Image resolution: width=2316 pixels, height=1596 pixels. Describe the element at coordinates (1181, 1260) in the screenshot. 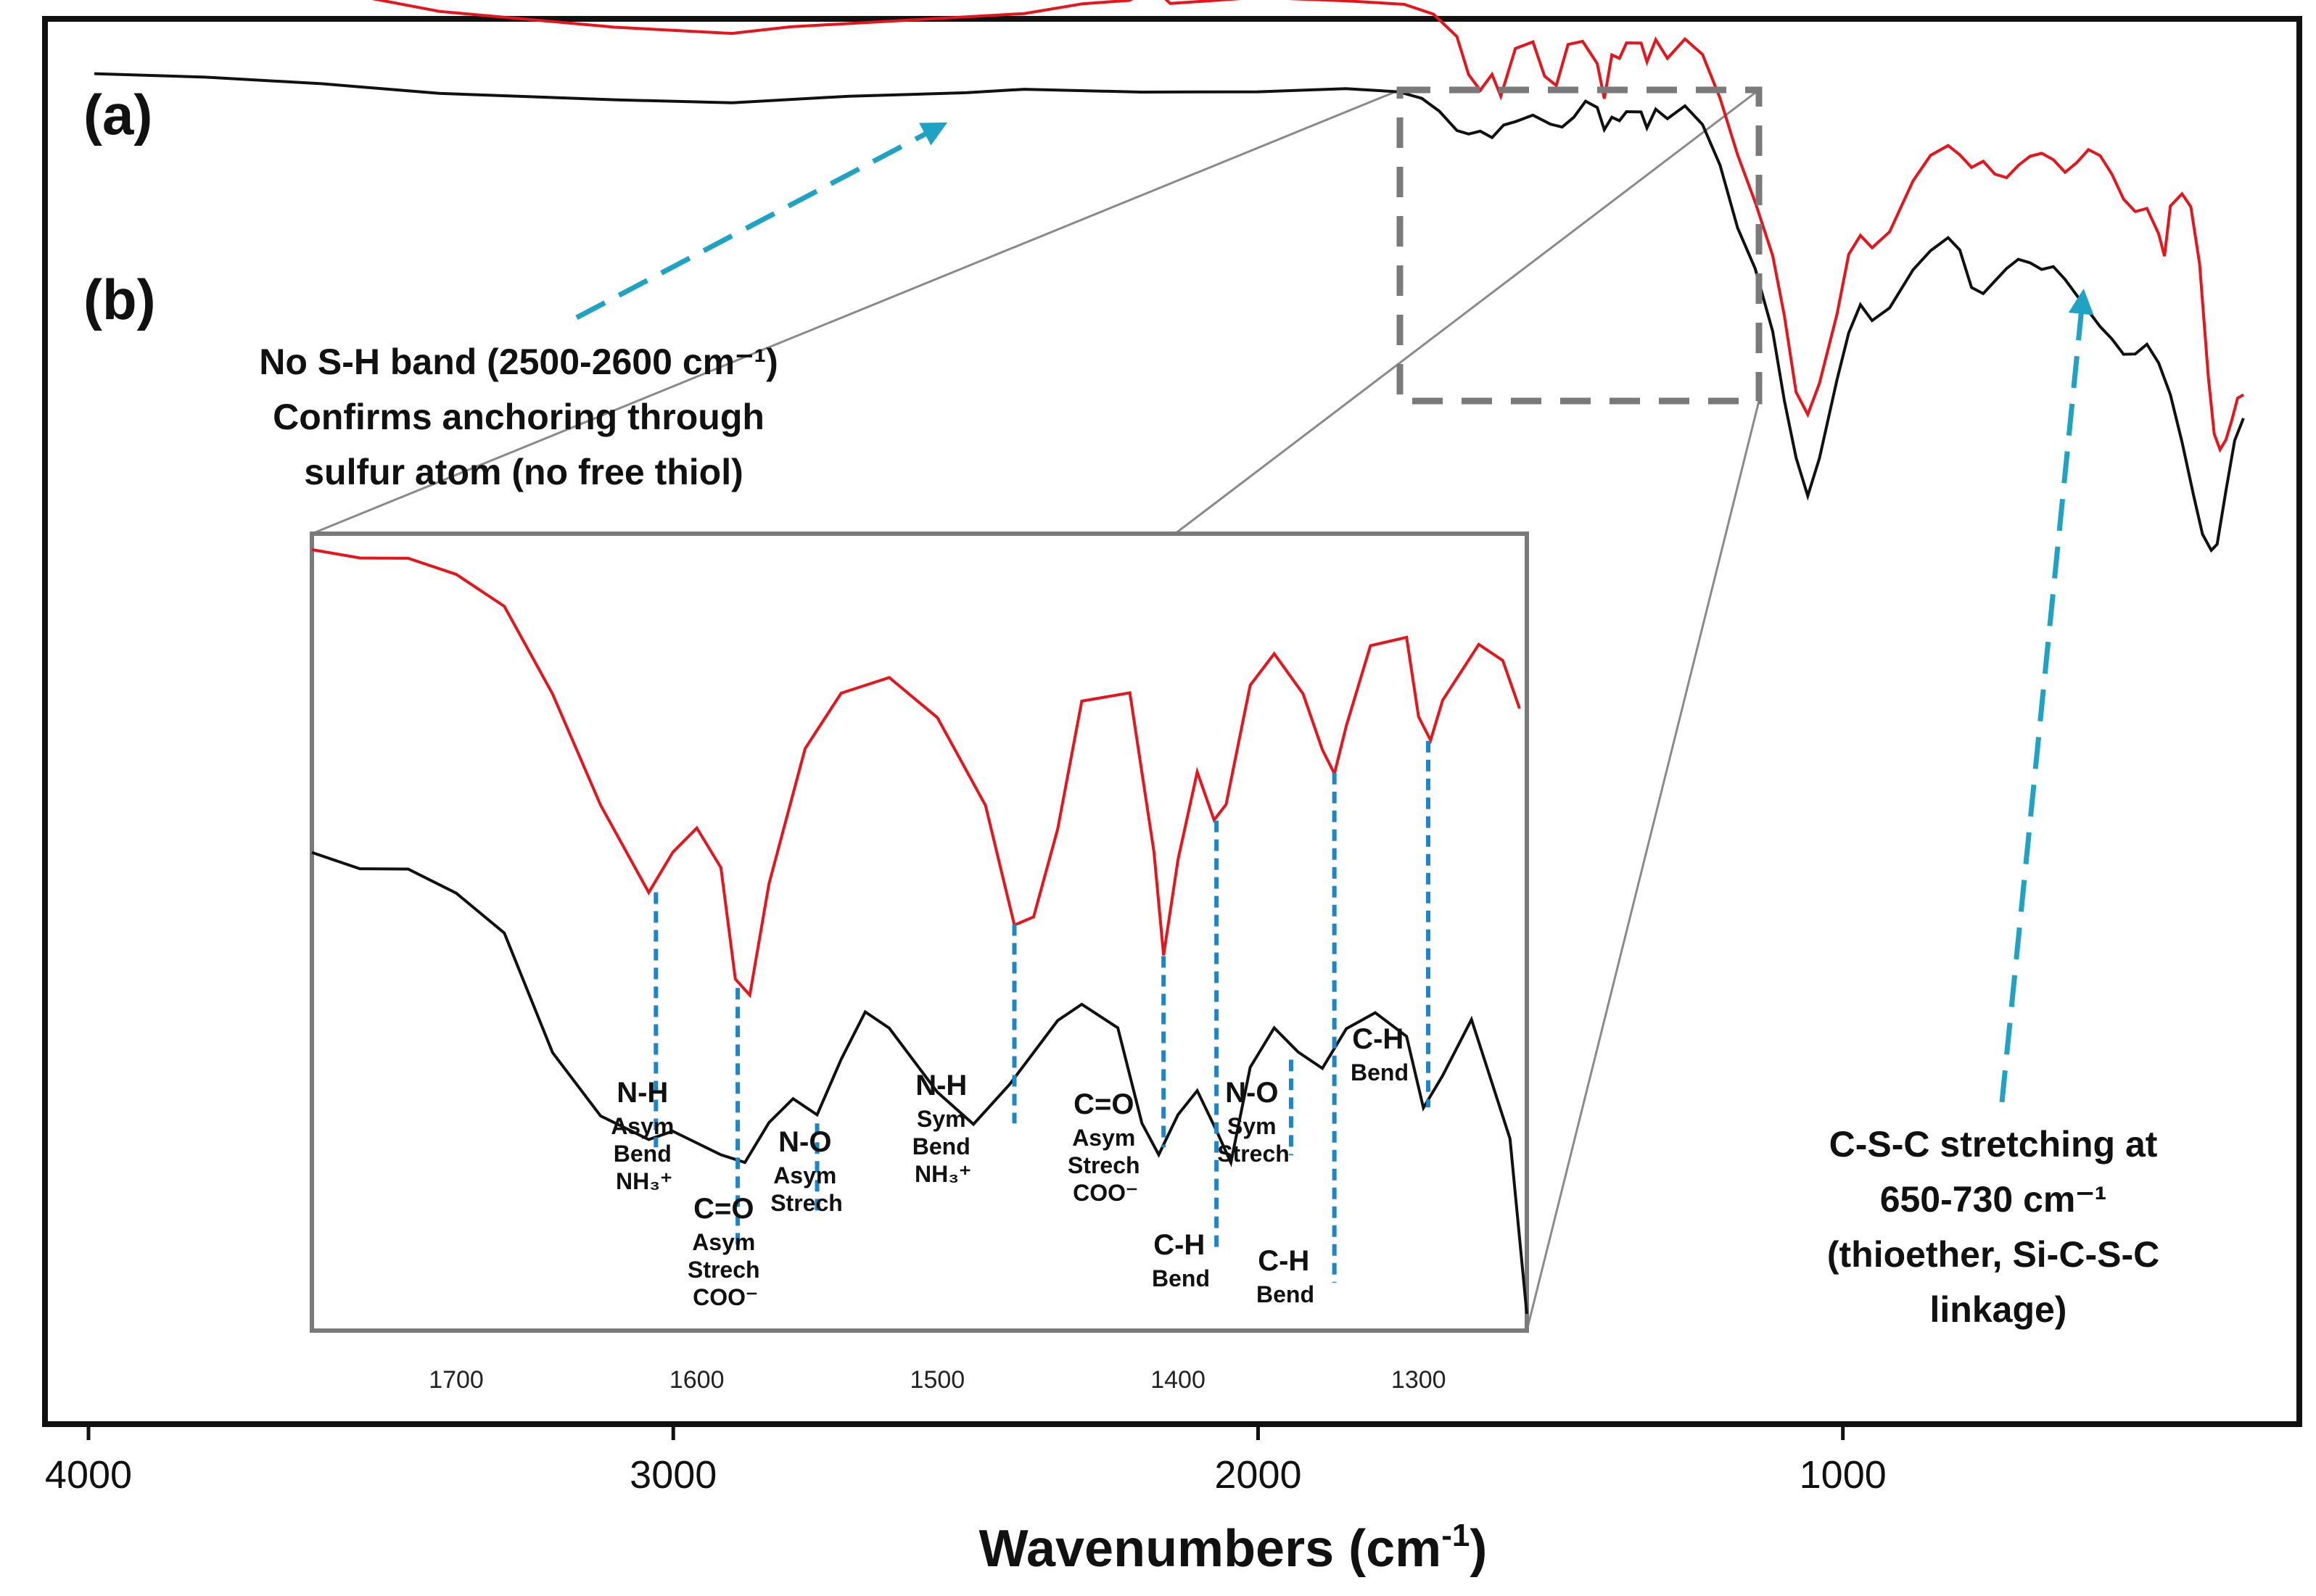

I see `annot-ch-bend-1: C-H Bend` at that location.